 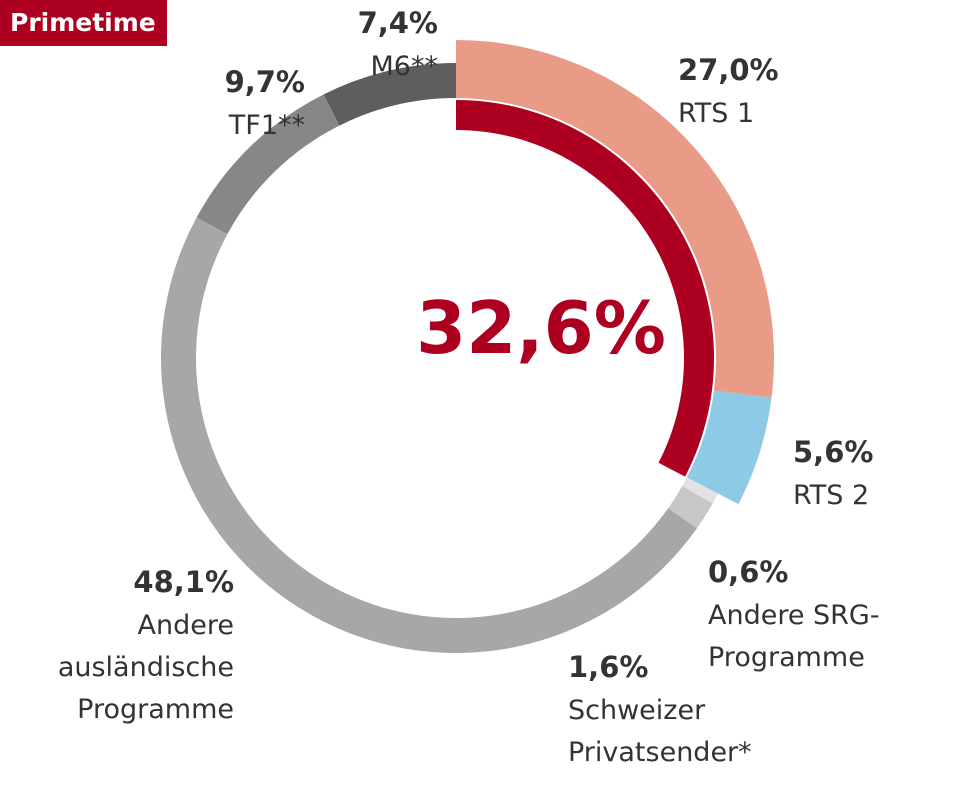 What do you see at coordinates (146, 645) in the screenshot?
I see `slice-label-group: 48,1% Andere ausländische Programme` at bounding box center [146, 645].